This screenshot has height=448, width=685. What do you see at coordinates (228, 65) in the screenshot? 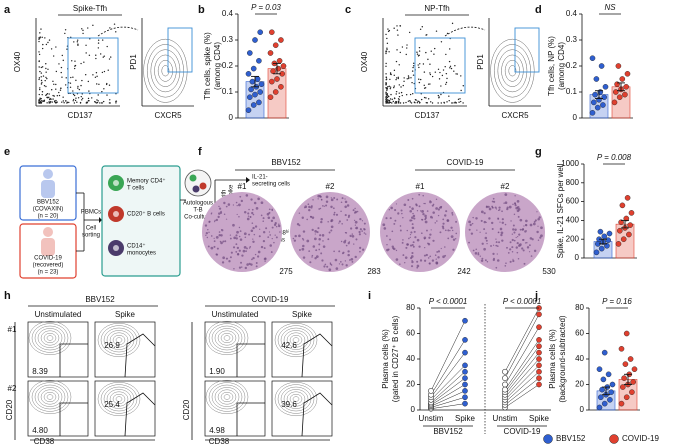
I see `y-tick-label: 0.2` at bounding box center [228, 65].